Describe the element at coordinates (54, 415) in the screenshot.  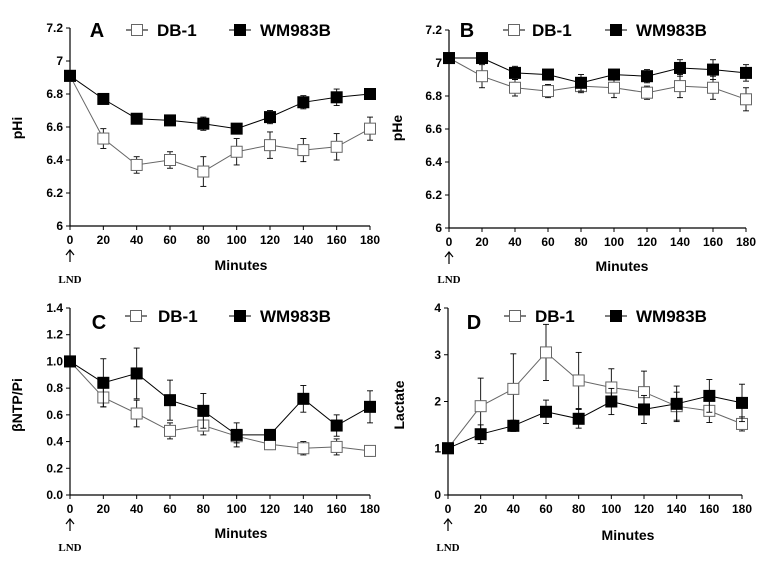
I see `y-tick-label: 0.6` at that location.